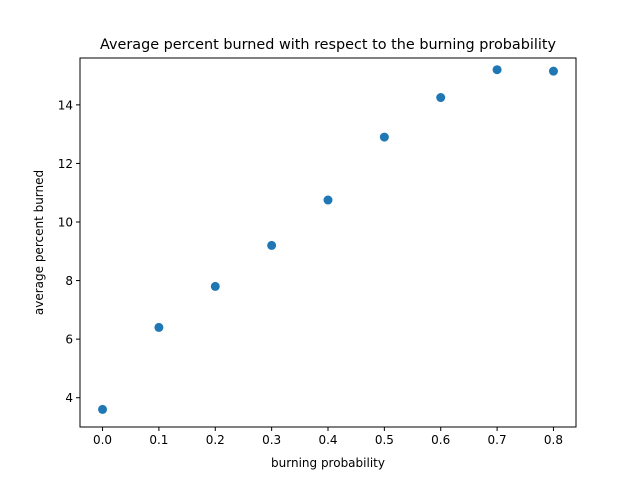 The width and height of the screenshot is (640, 485). I want to click on x-tick-label: 0.3, so click(271, 440).